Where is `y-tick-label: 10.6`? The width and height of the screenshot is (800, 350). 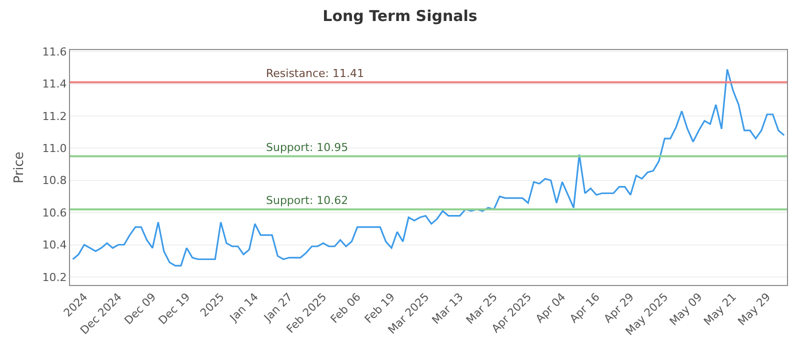 y-tick-label: 10.6 is located at coordinates (54, 213).